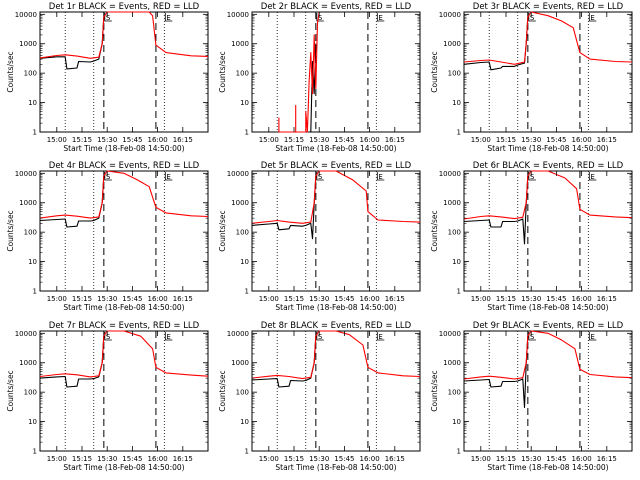 This screenshot has height=480, width=640. Describe the element at coordinates (336, 326) in the screenshot. I see `panel-title: Det 8r BLACK = Events, RED = LLD` at that location.